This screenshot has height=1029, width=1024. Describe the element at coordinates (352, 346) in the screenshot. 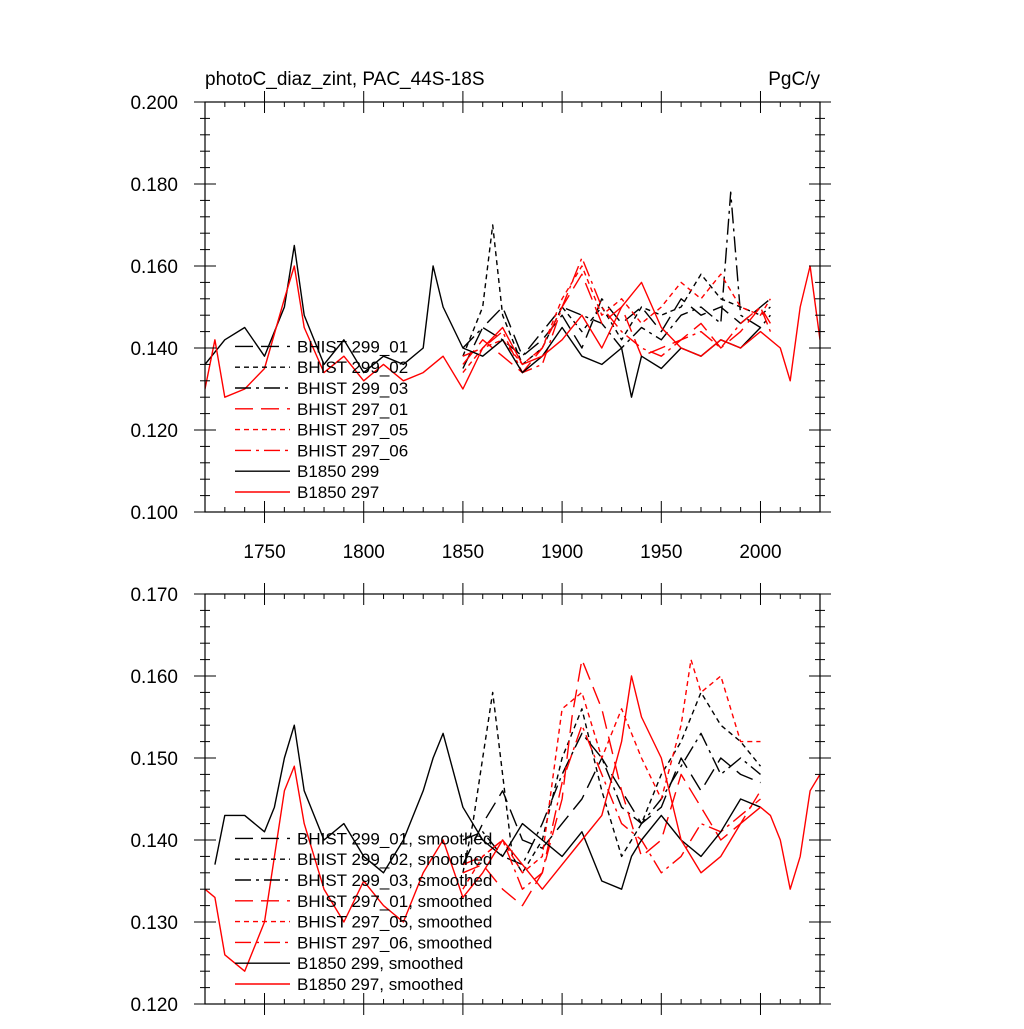

I see `legend-entry: BHIST 299_01` at that location.